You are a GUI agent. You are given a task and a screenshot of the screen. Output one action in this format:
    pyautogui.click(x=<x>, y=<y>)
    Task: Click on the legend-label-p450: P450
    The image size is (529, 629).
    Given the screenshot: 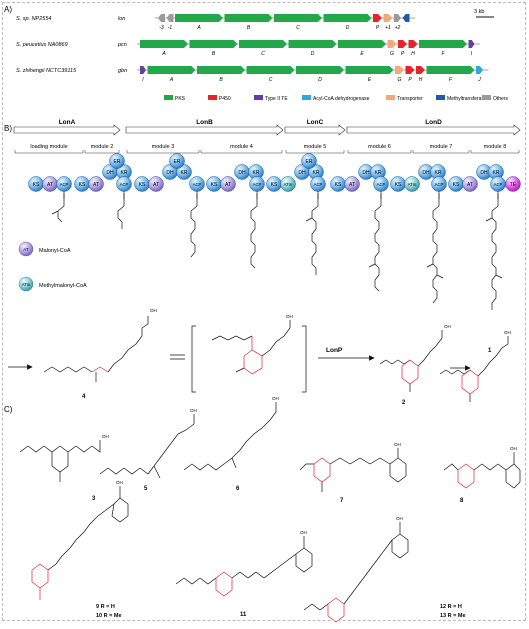 What is the action you would take?
    pyautogui.click(x=225, y=99)
    